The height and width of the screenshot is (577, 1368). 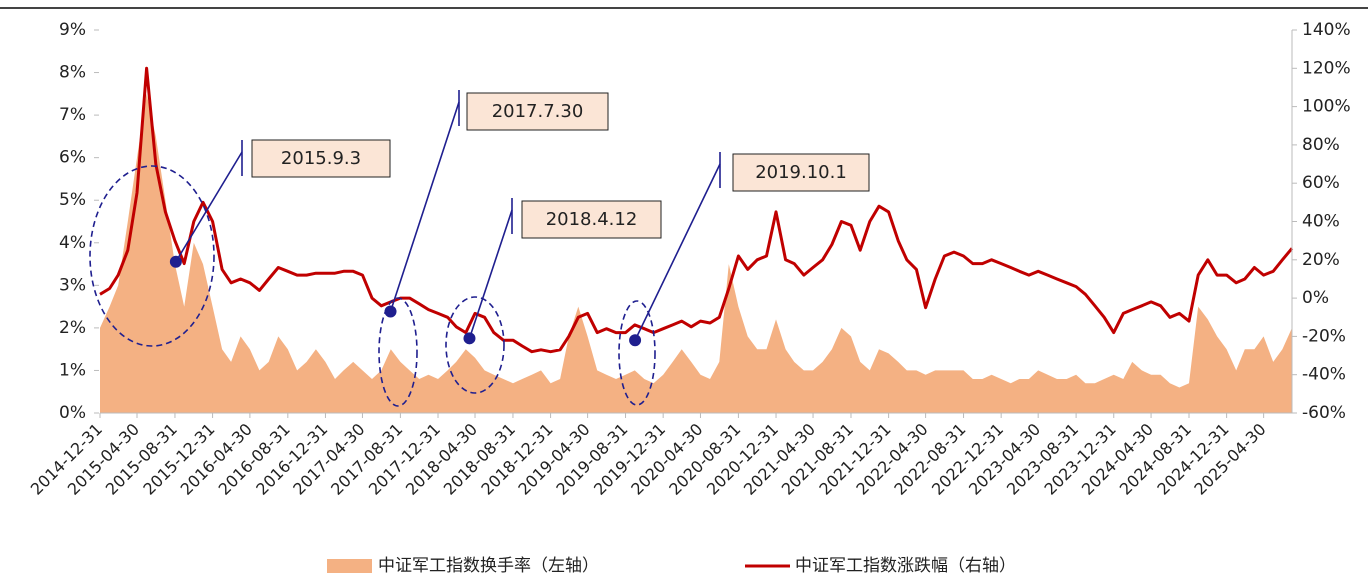 I want to click on y2-tick-label: 0%, so click(x=1315, y=298).